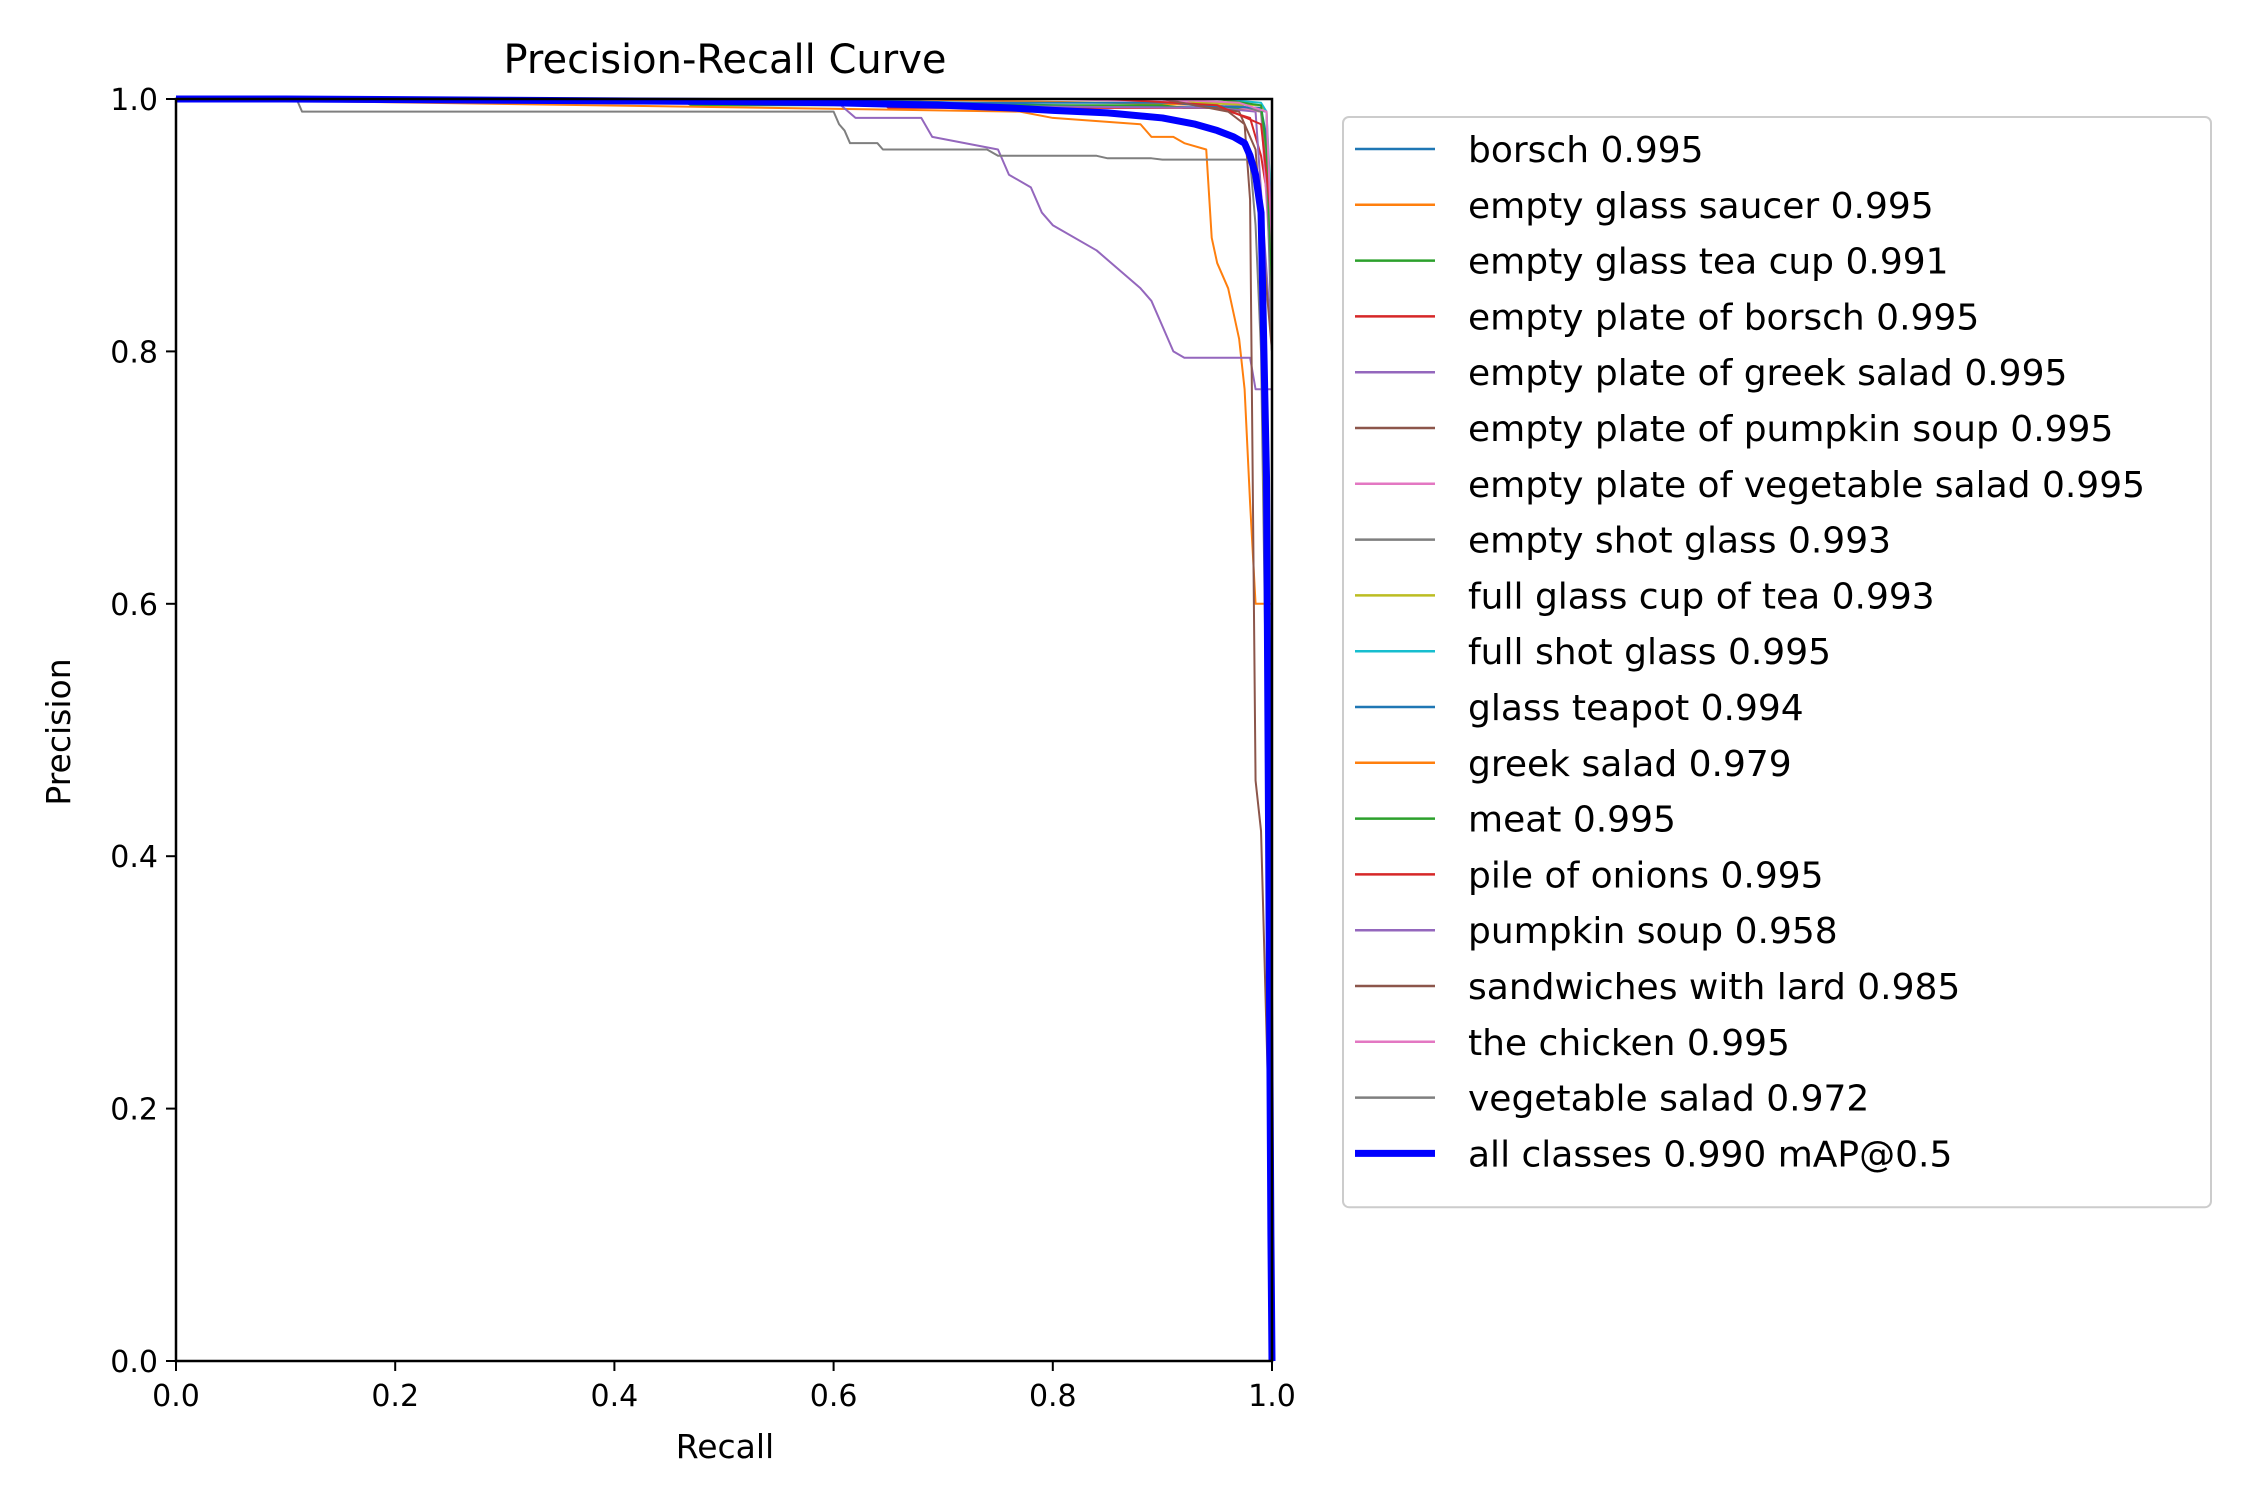 The width and height of the screenshot is (2250, 1500). I want to click on legend-label: sandwiches with lard 0.985, so click(1714, 987).